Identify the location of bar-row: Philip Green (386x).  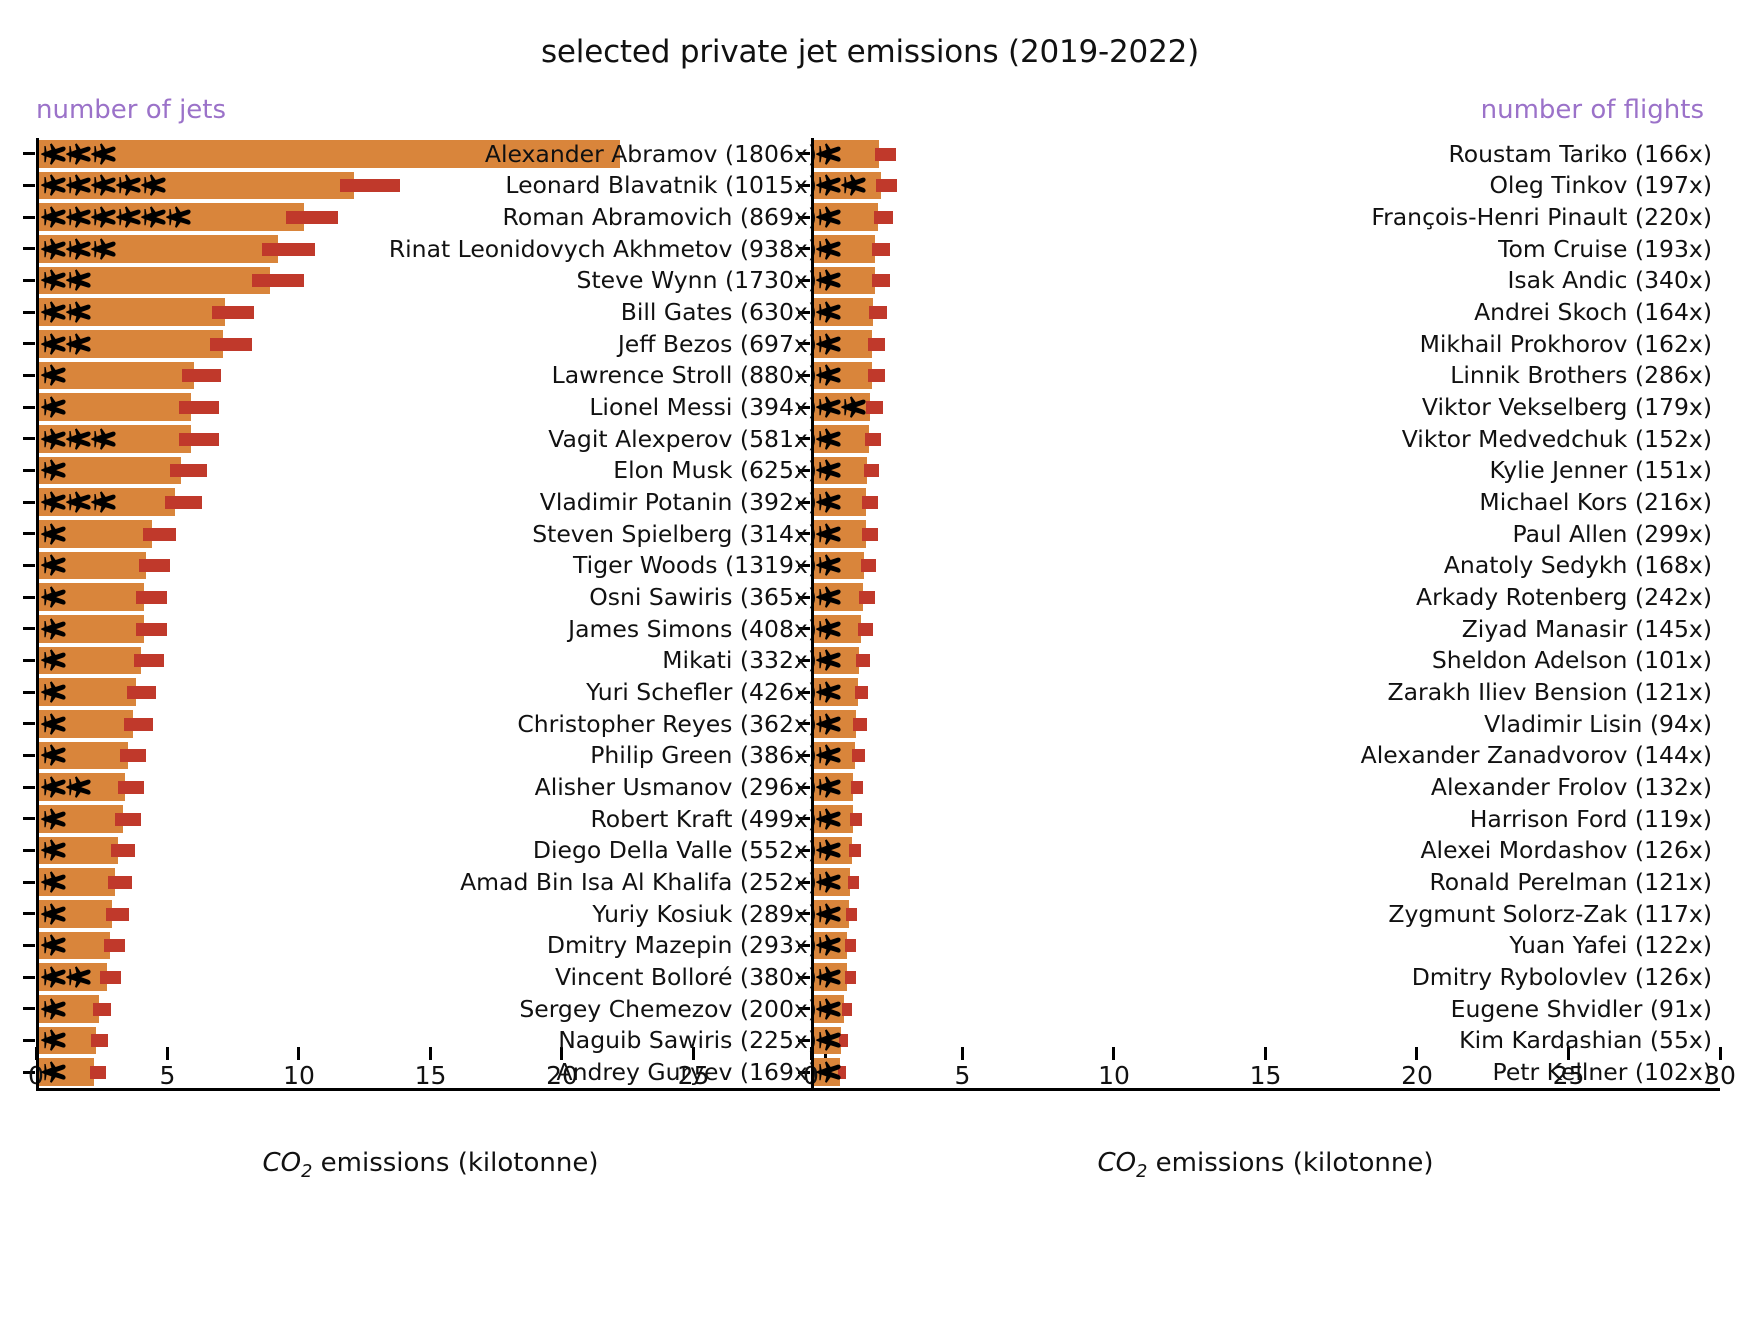
(424, 756).